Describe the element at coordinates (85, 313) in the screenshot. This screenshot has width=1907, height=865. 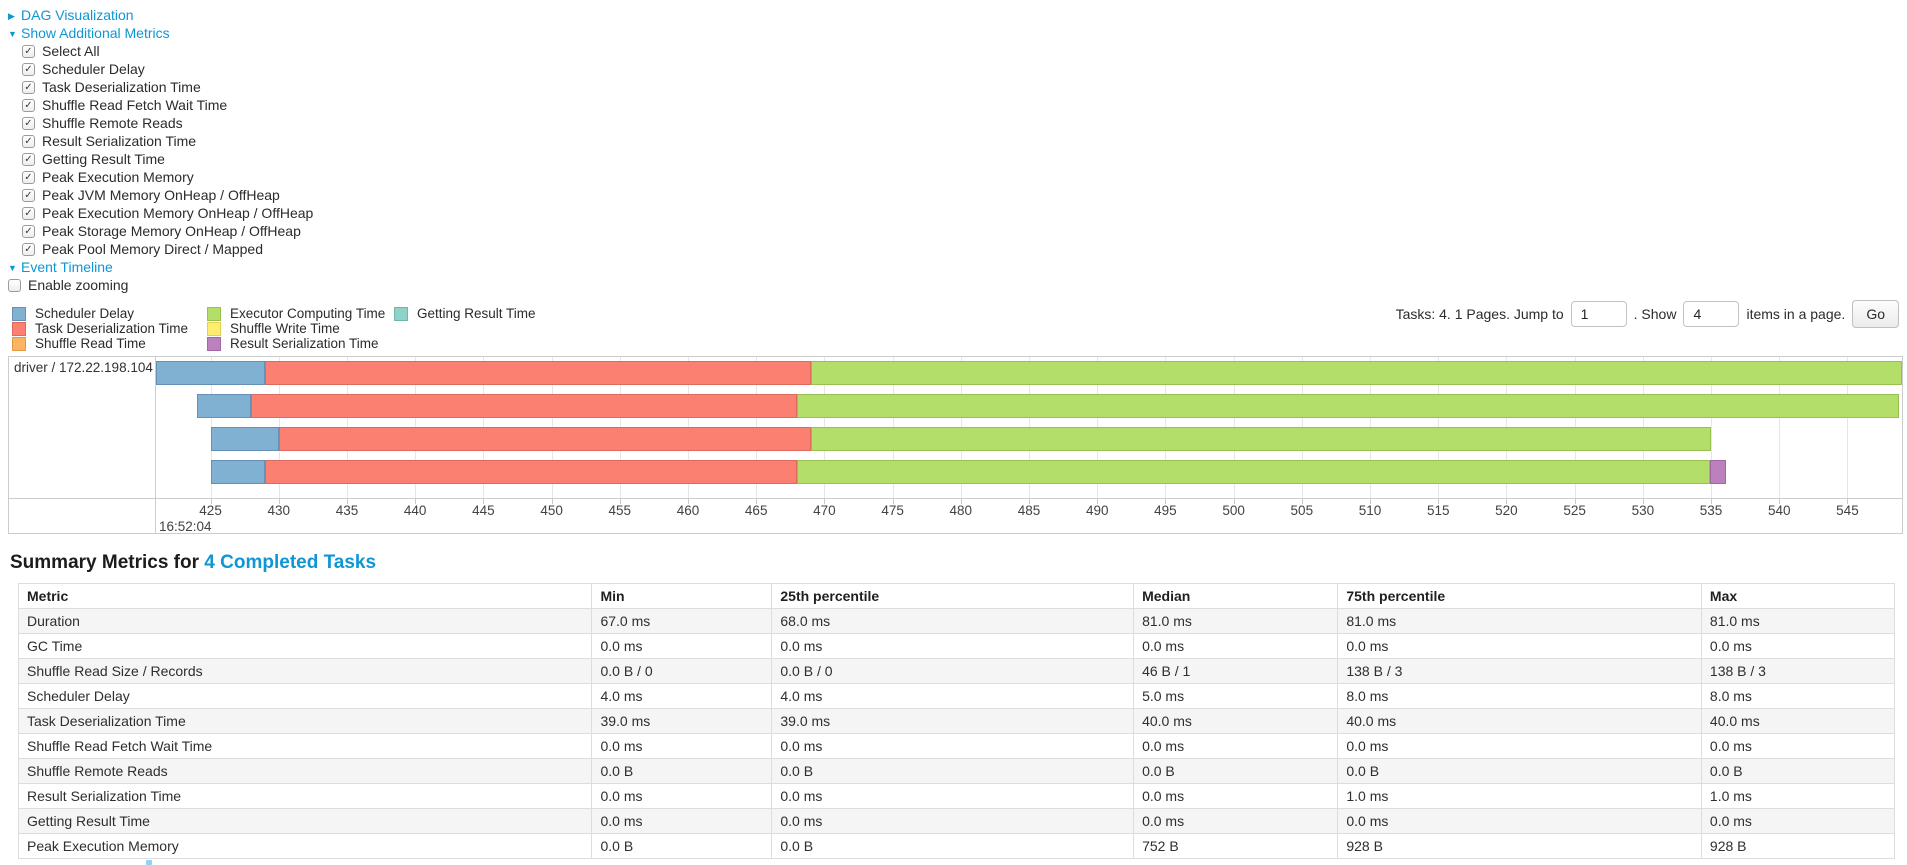
I see `legend-label: Scheduler Delay` at that location.